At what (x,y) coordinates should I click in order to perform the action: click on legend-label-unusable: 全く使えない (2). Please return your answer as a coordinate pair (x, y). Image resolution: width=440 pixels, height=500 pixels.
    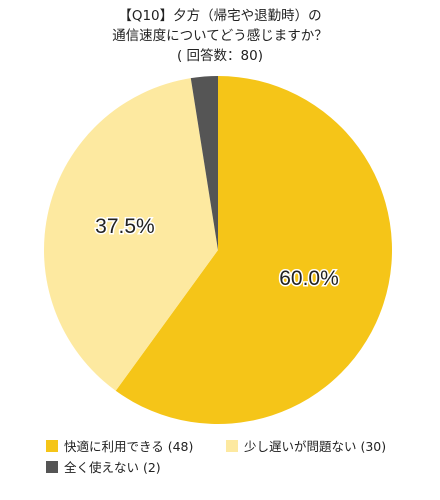
    Looking at the image, I should click on (112, 467).